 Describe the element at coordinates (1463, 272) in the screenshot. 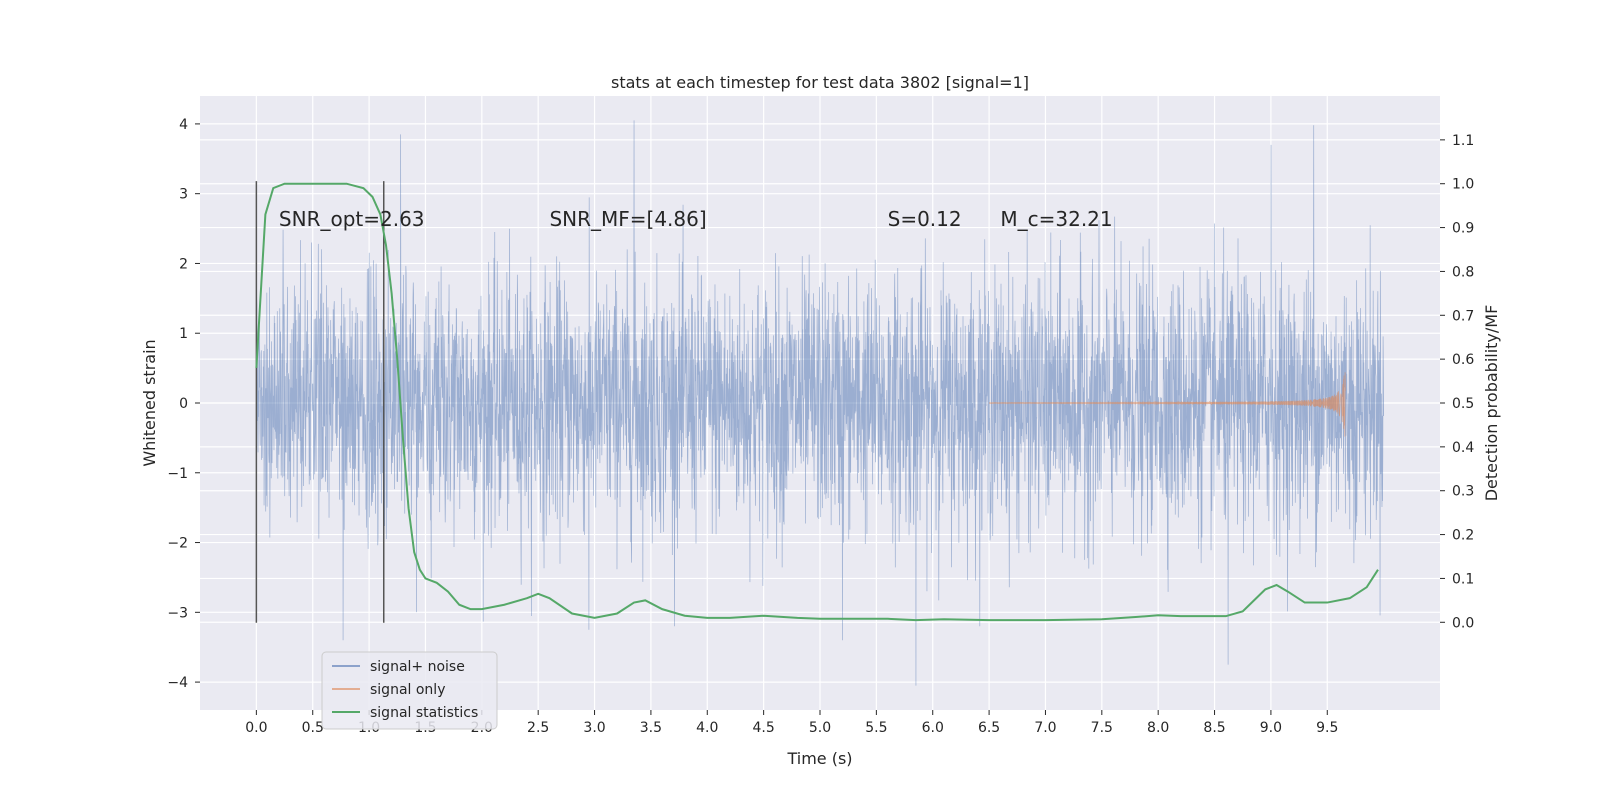

I see `y-right-tick-label: 0.8` at that location.